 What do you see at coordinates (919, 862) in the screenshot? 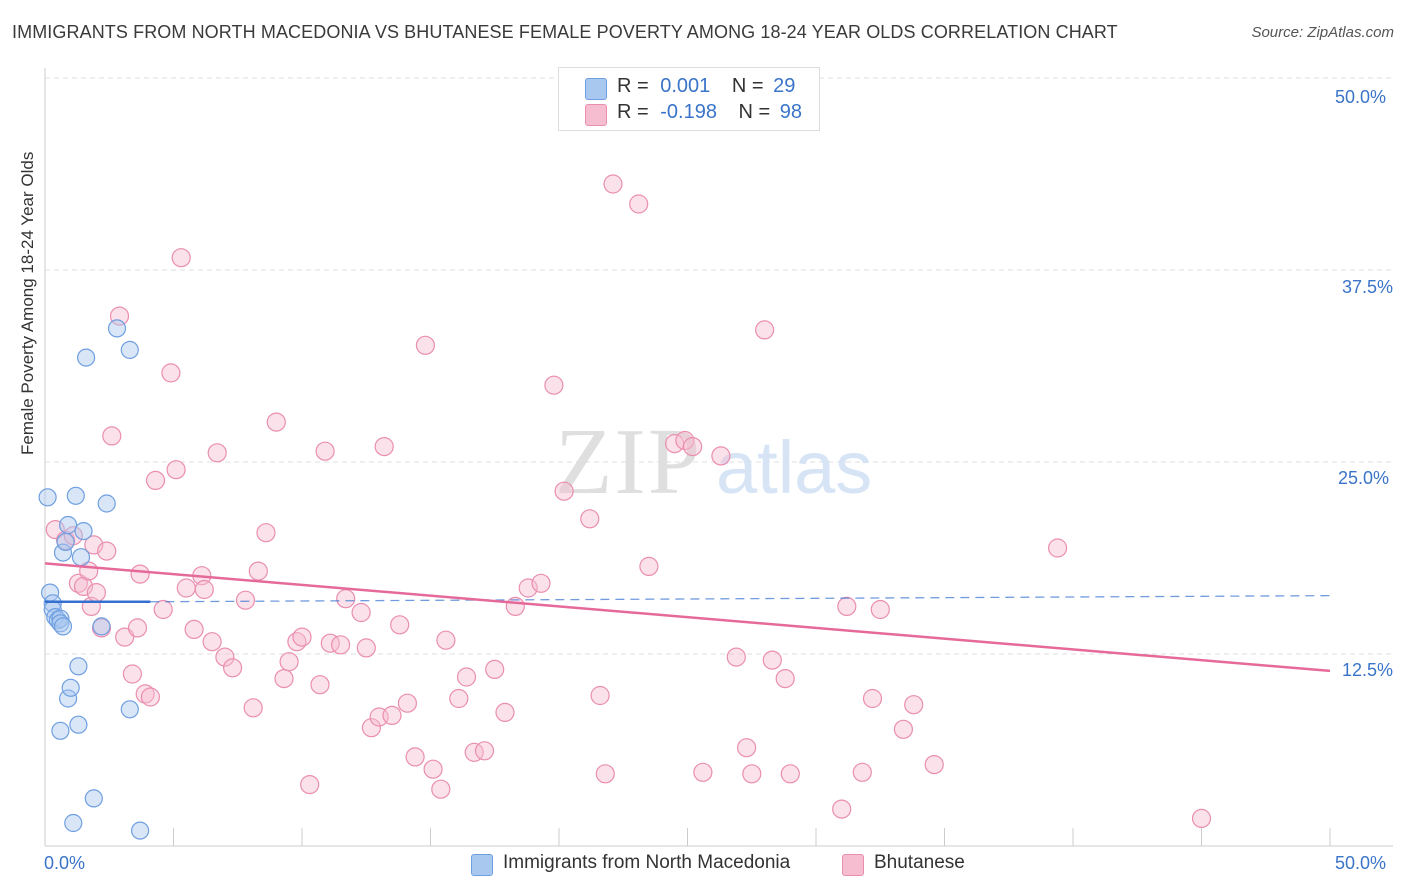
I see `legend-label: Bhutanese` at bounding box center [919, 862].